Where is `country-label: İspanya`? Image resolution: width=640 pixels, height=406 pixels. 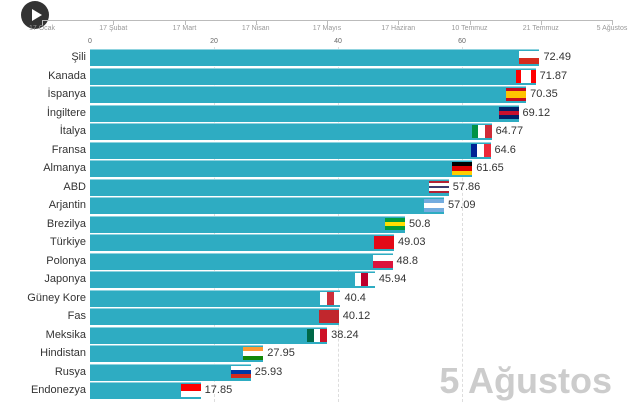
country-label: İspanya is located at coordinates (66, 94).